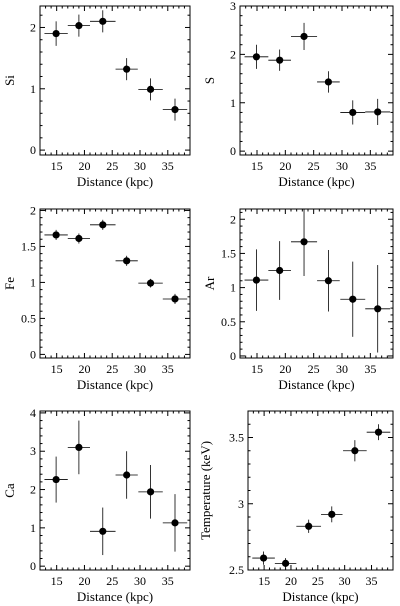  Describe the element at coordinates (298, 300) in the screenshot. I see `panel-4: 15 20 25 30 35 0 0.5 1 1.5 2 Distance (kpc) Ar` at that location.